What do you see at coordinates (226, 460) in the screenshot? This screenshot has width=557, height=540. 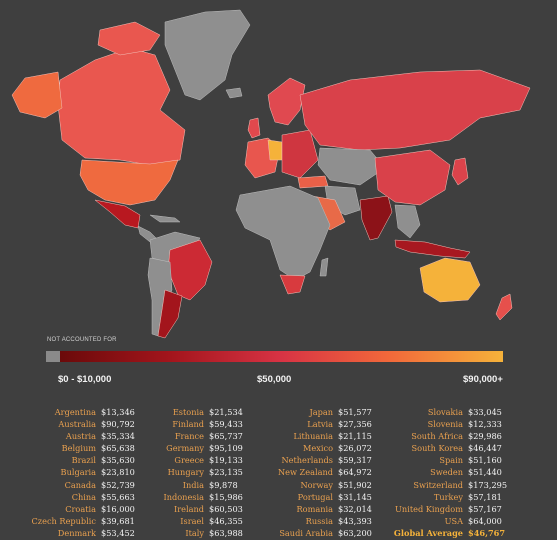 I see `salary-value: $19,133` at bounding box center [226, 460].